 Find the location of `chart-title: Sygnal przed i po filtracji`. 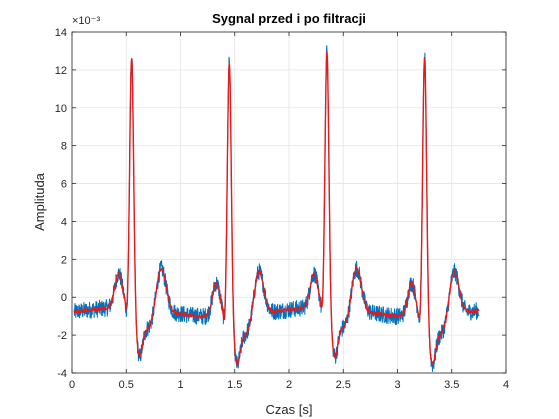

chart-title: Sygnal przed i po filtracji is located at coordinates (289, 18).